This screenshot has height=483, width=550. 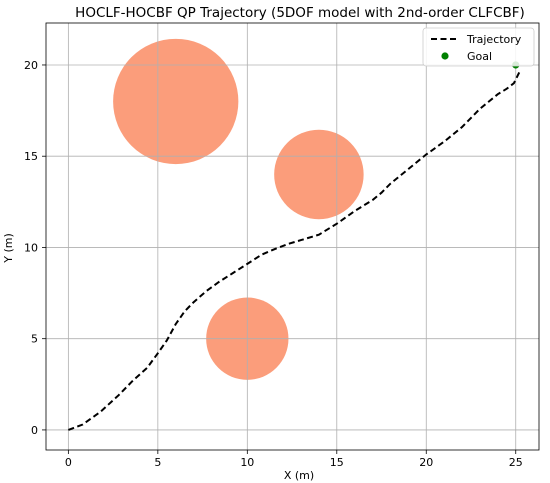 What do you see at coordinates (494, 39) in the screenshot?
I see `legend-label-1: Trajectory` at bounding box center [494, 39].